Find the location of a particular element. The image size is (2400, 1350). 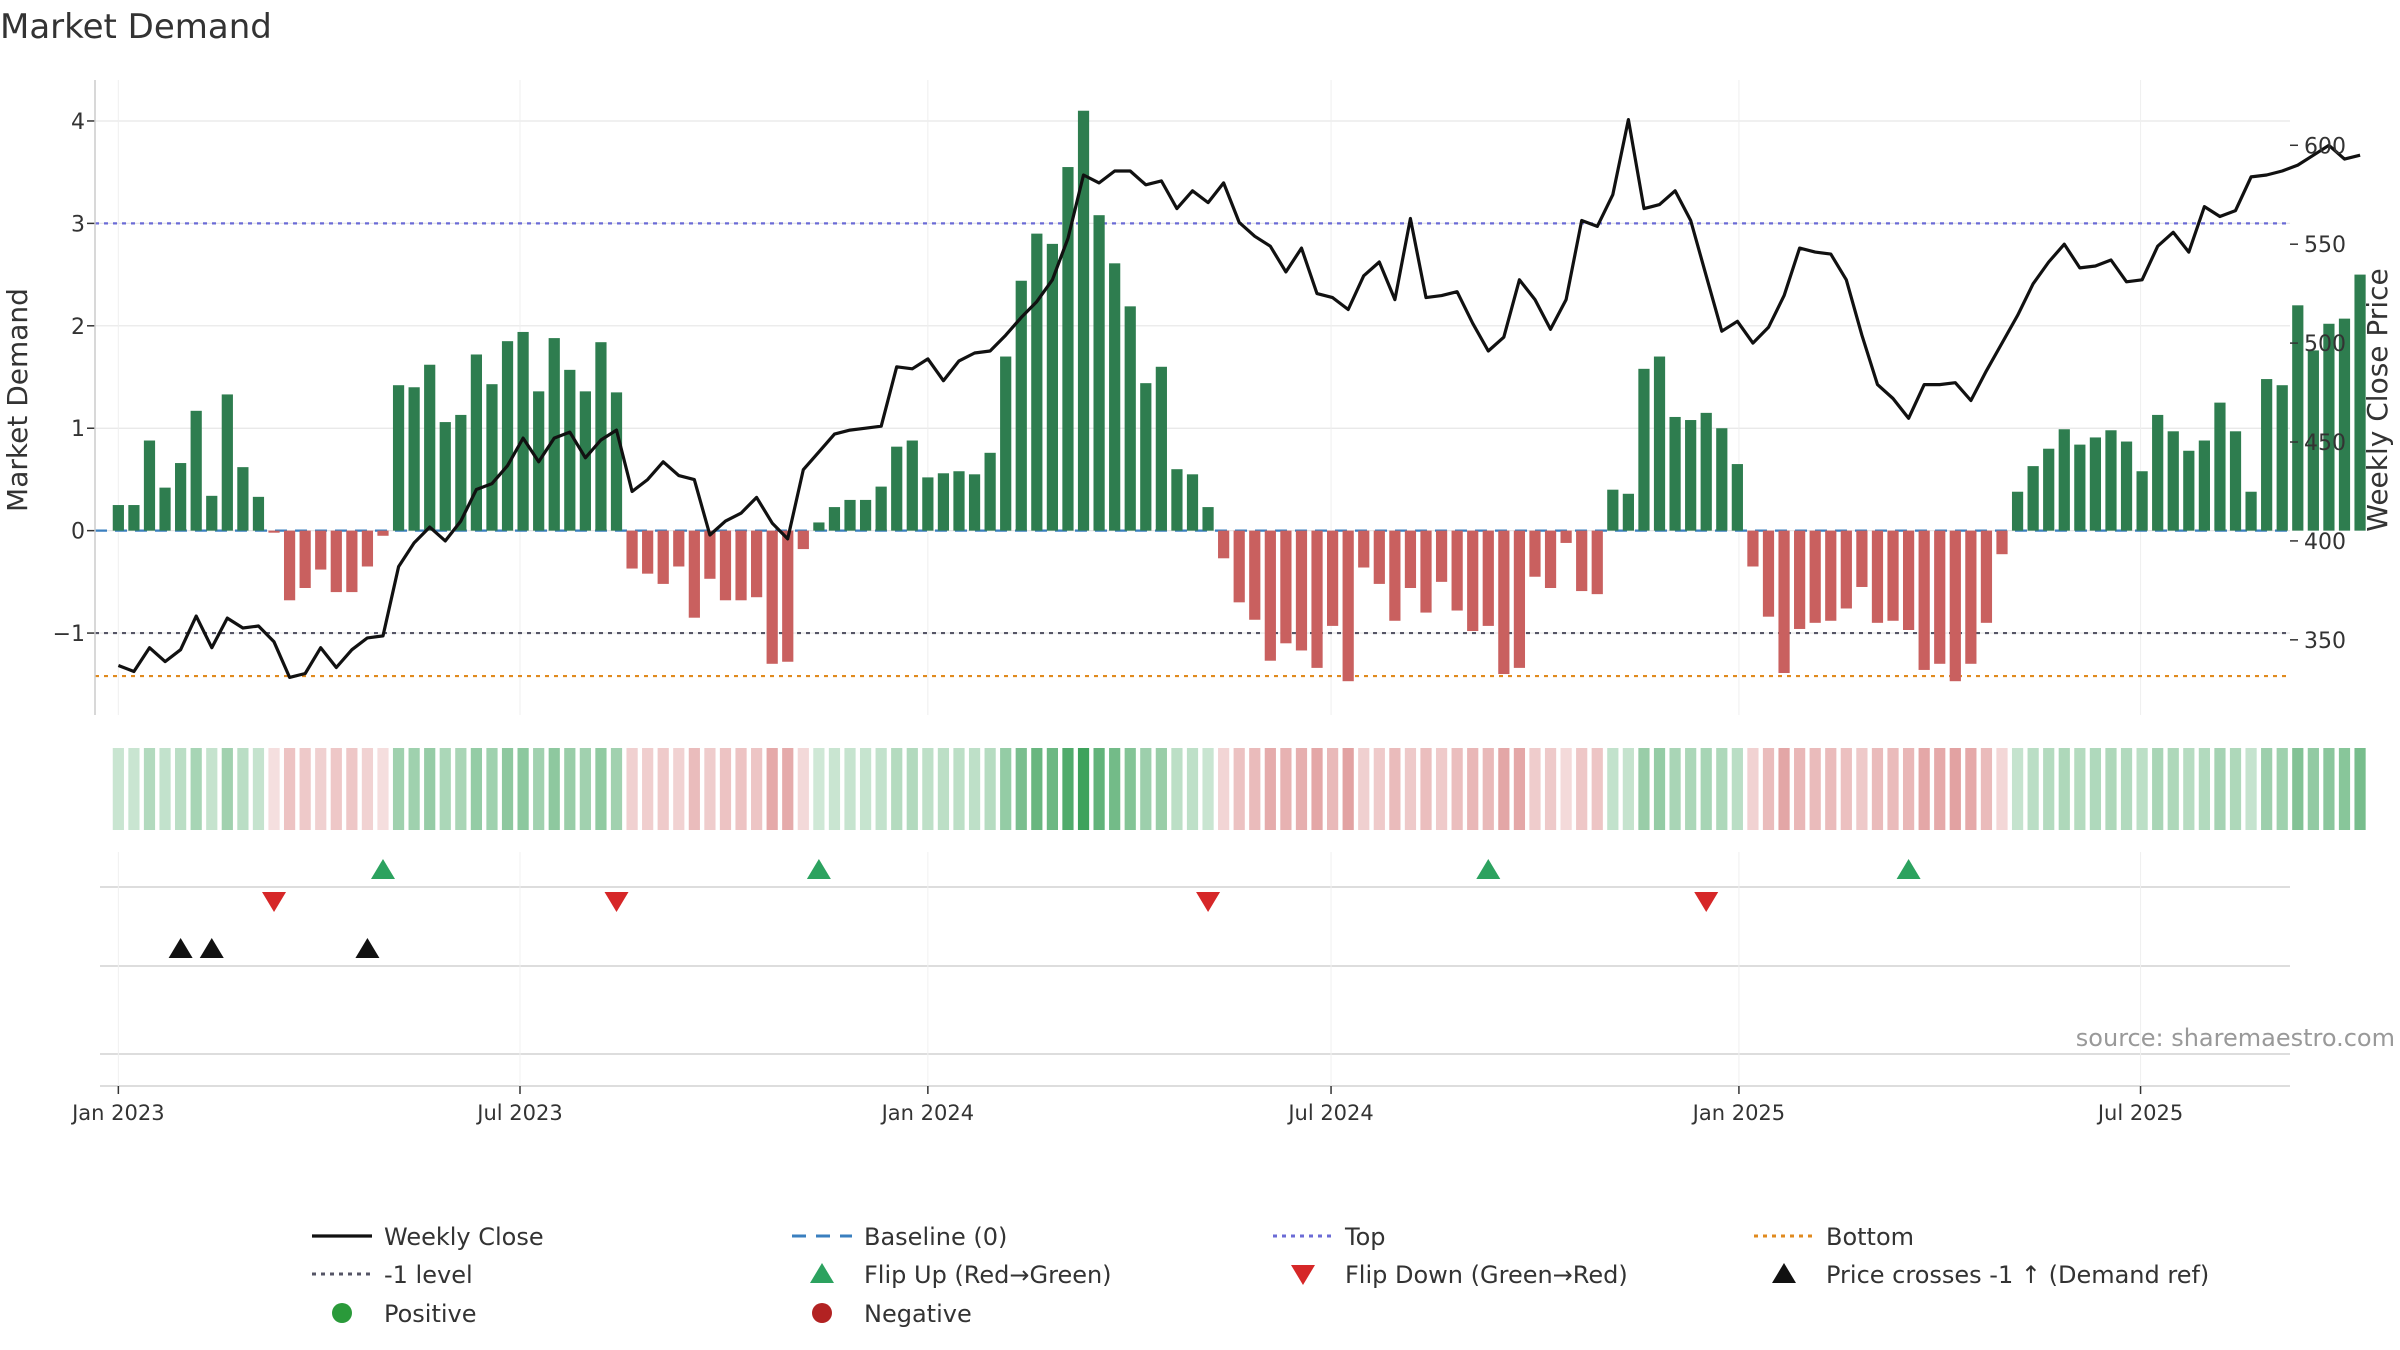

y2-axis-label: Weekly Close Price is located at coordinates (2377, 399).